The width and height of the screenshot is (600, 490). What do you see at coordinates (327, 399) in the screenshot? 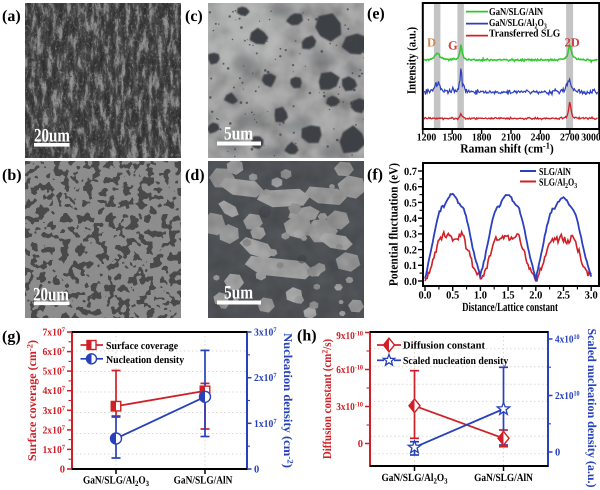
I see `svg-text: Diffusion constant (cm2/s)` at bounding box center [327, 399].